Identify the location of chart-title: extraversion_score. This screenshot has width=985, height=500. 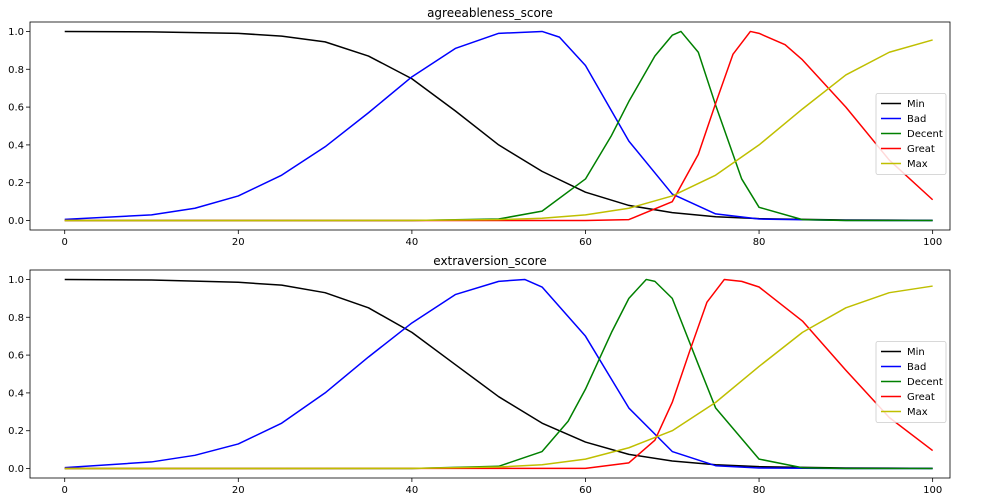
(489, 261).